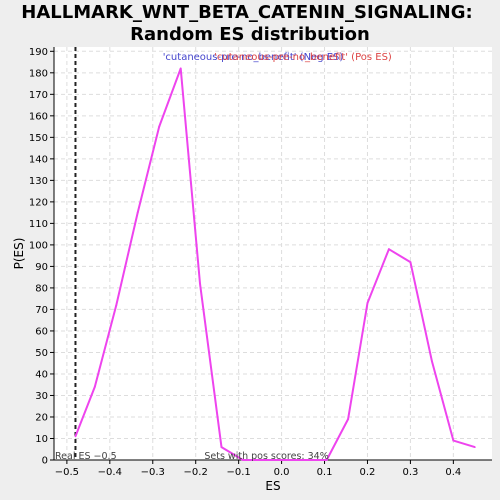 The height and width of the screenshot is (500, 500). I want to click on chart-title-line2: Random ES distribution, so click(250, 34).